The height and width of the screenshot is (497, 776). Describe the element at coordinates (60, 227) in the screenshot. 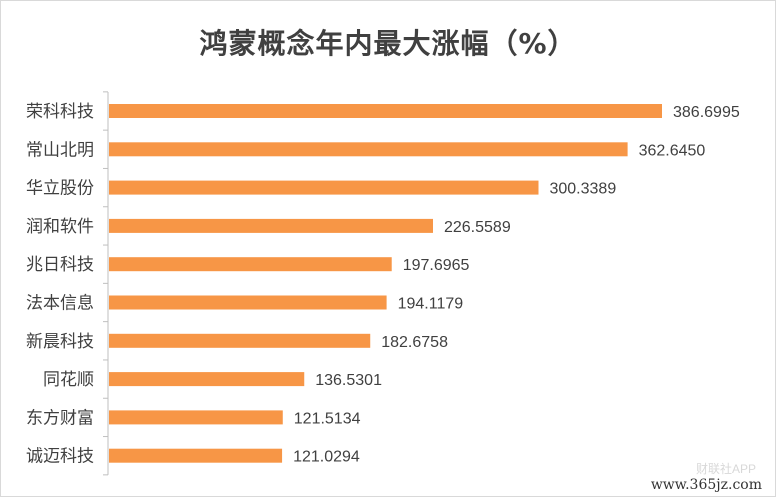

I see `category-label: 润和软件` at that location.